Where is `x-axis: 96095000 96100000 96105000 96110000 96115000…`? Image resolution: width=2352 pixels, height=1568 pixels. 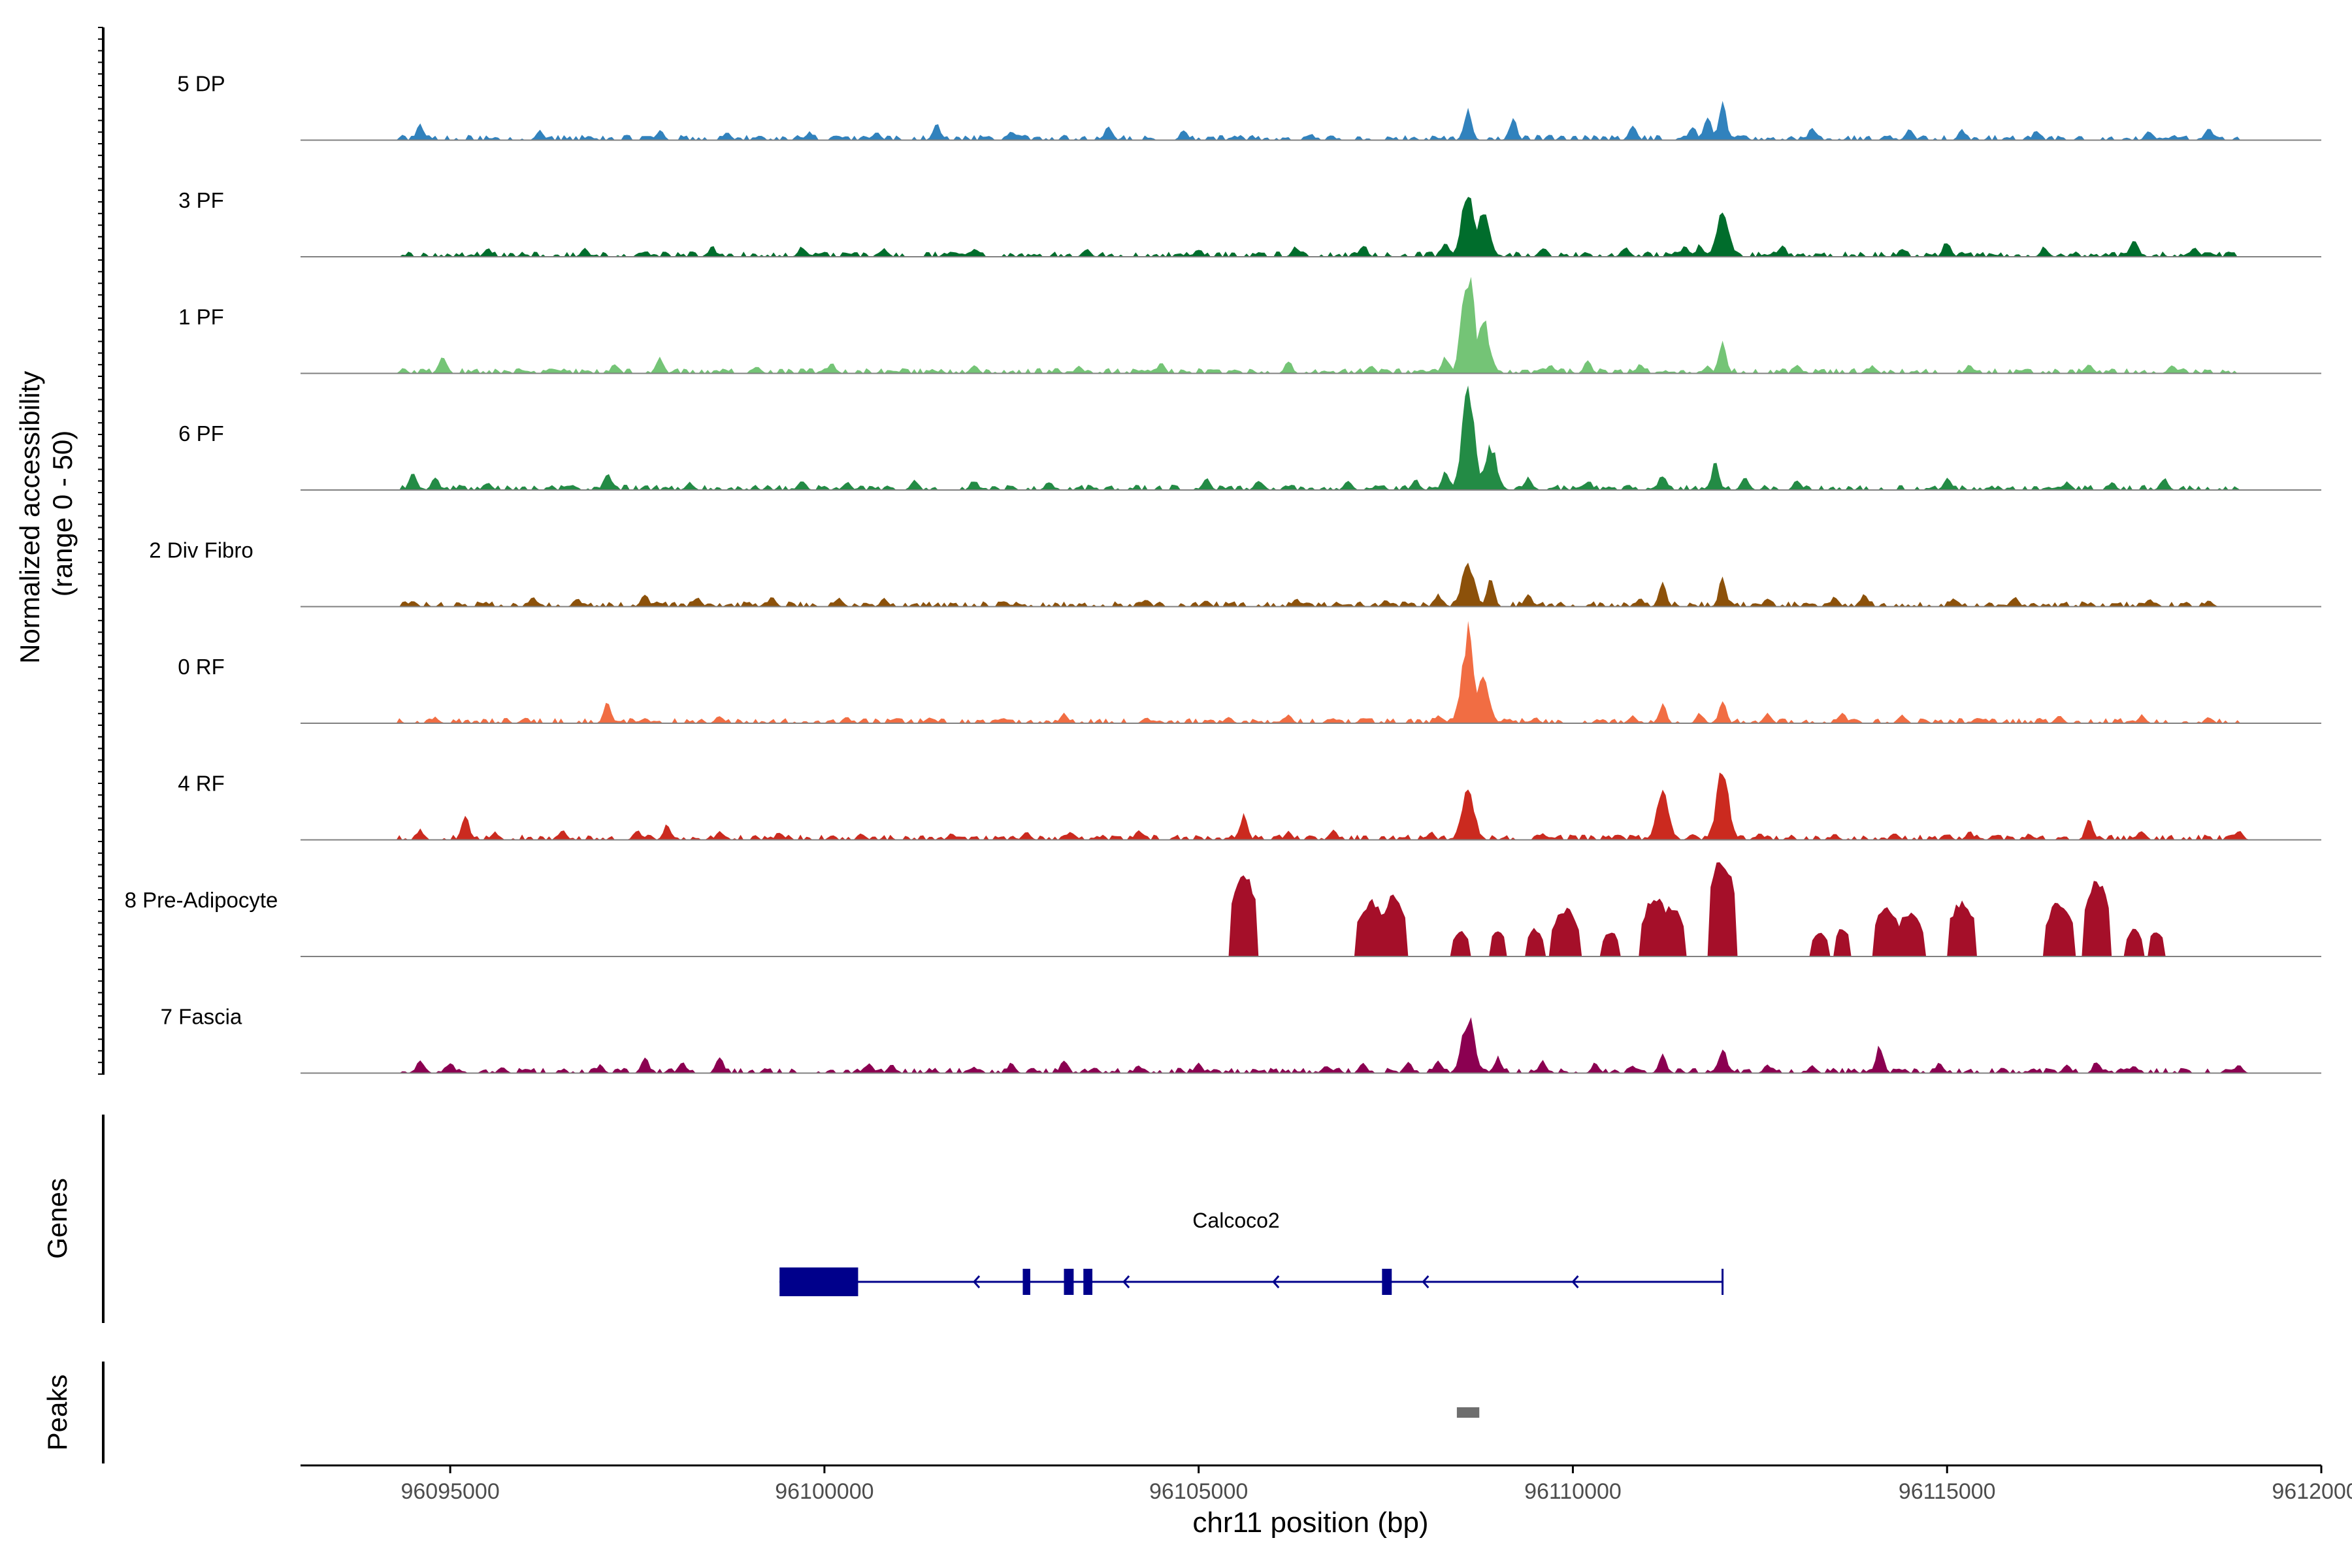
x-axis: 96095000 96100000 96105000 96110000 96115000… is located at coordinates (1376, 1484).